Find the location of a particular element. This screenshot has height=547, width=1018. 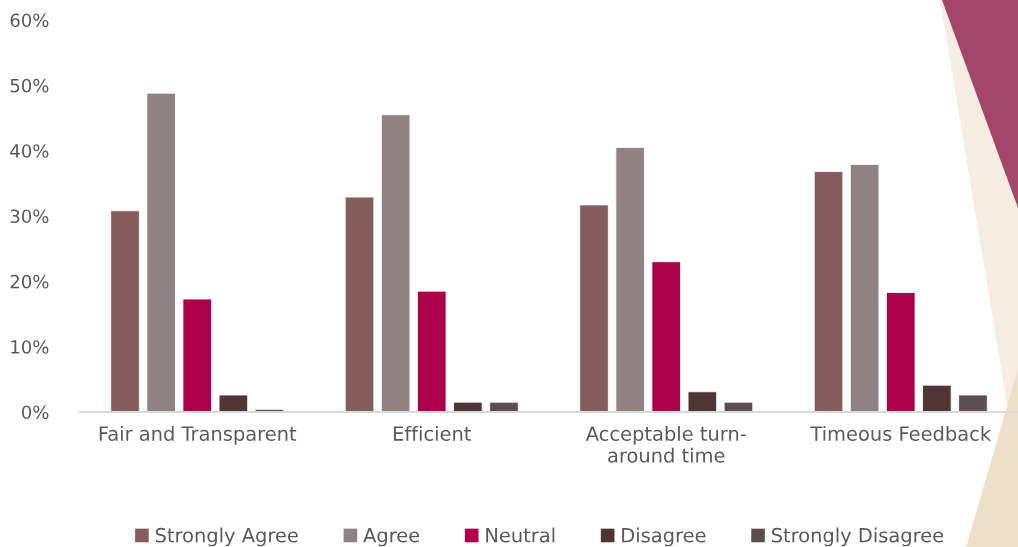

x-tick-label: Timeous Feedback is located at coordinates (901, 433).